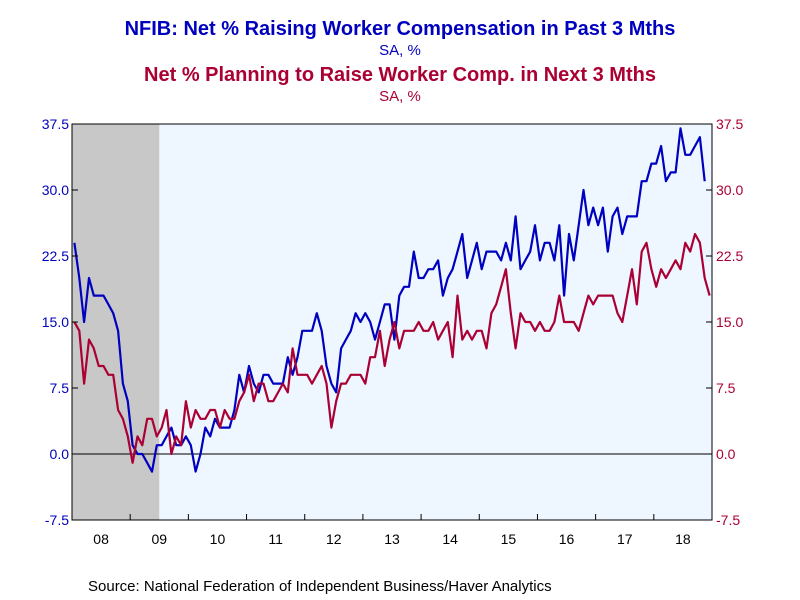 The width and height of the screenshot is (800, 600). I want to click on x-tick-label: 13, so click(392, 539).